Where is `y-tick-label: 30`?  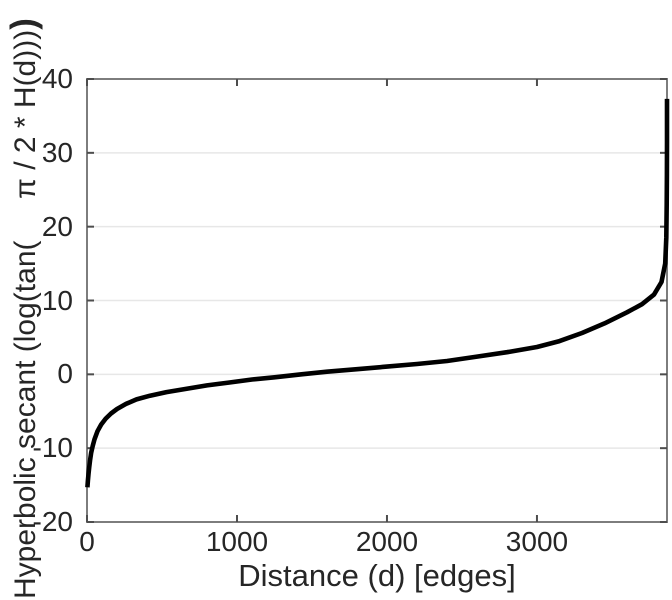
y-tick-label: 30 is located at coordinates (57, 152).